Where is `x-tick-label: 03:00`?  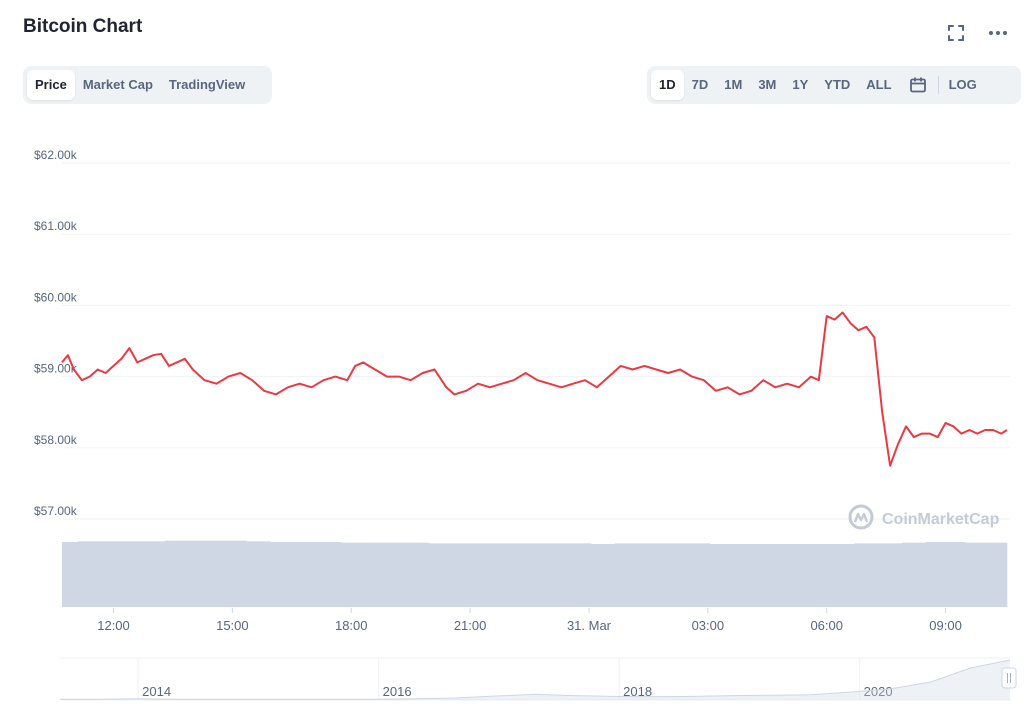 x-tick-label: 03:00 is located at coordinates (708, 625).